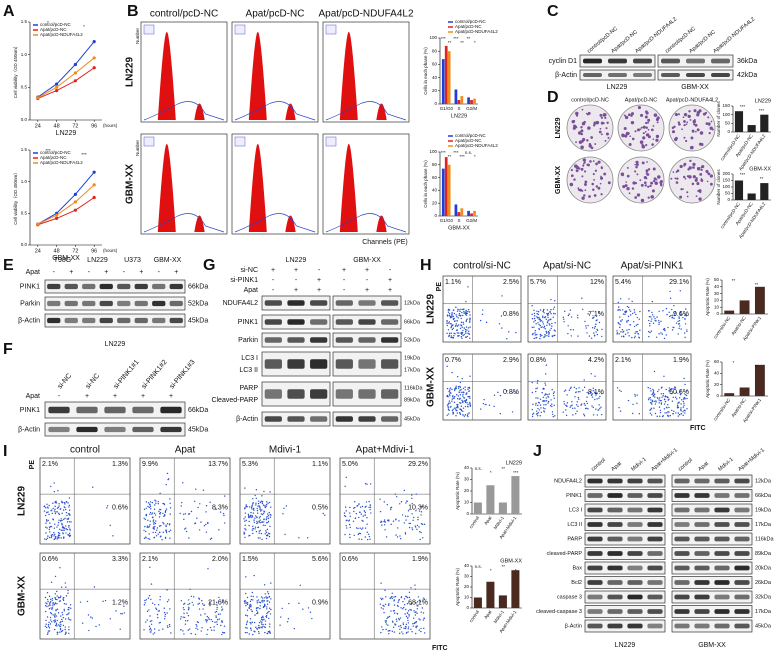  What do you see at coordinates (623, 282) in the screenshot?
I see `quadrant-label: 5.4%` at bounding box center [623, 282].